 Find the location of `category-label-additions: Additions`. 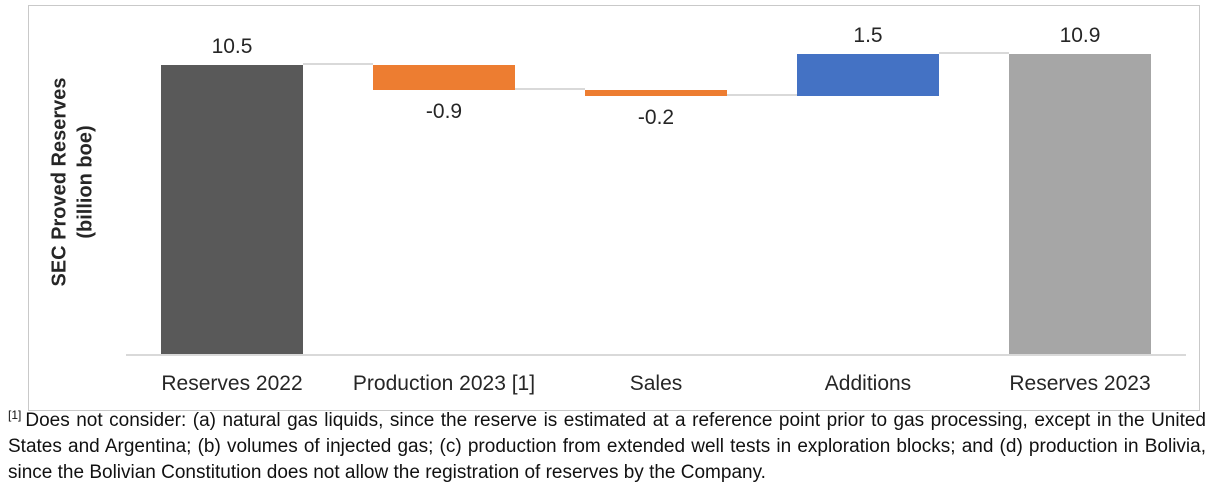

category-label-additions: Additions is located at coordinates (868, 383).